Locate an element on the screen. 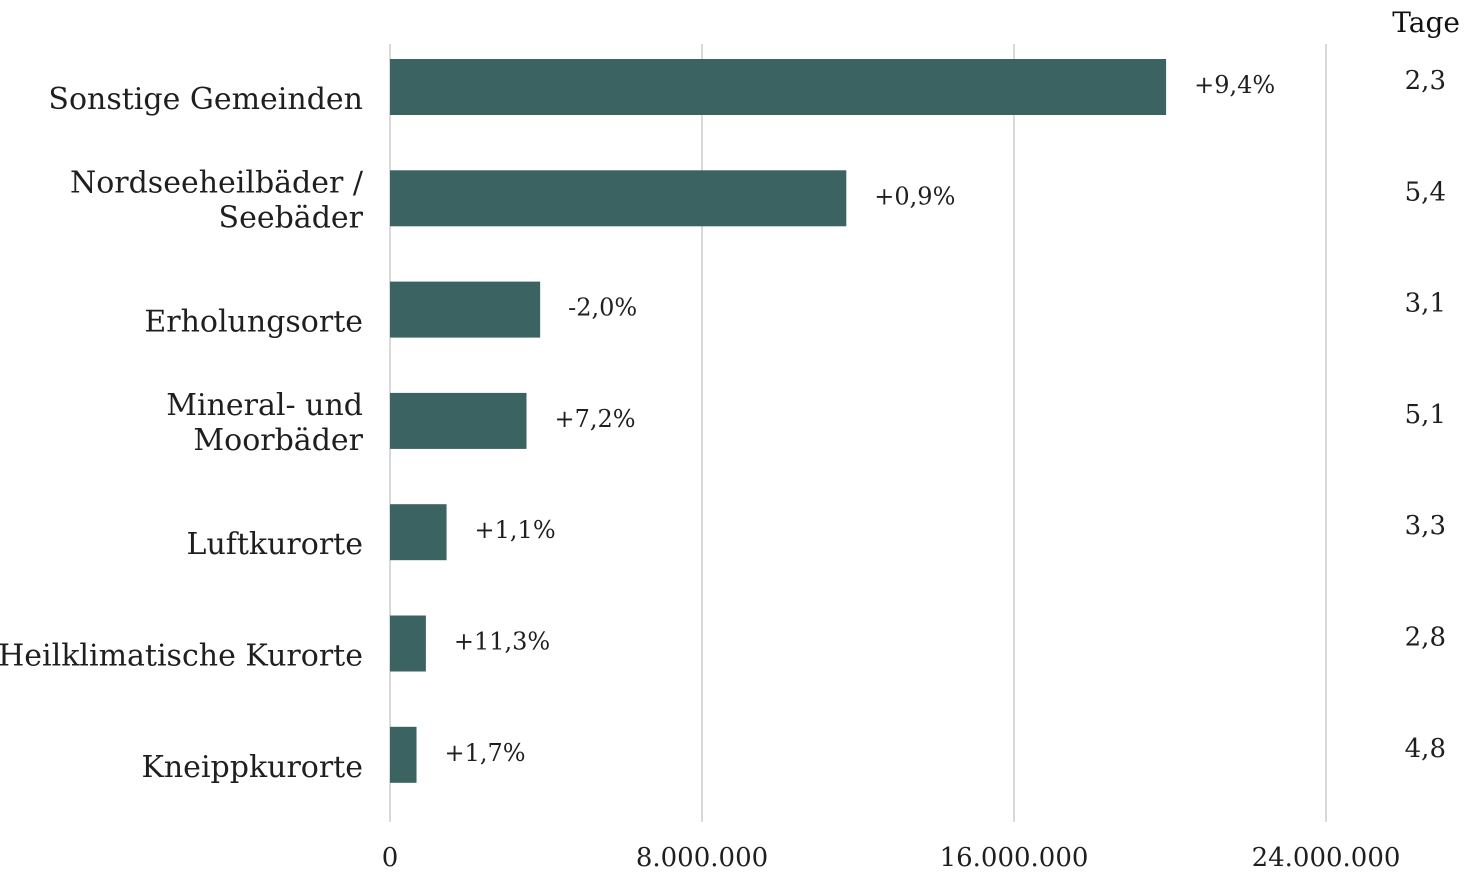  data-label: +11,3% is located at coordinates (502, 642).